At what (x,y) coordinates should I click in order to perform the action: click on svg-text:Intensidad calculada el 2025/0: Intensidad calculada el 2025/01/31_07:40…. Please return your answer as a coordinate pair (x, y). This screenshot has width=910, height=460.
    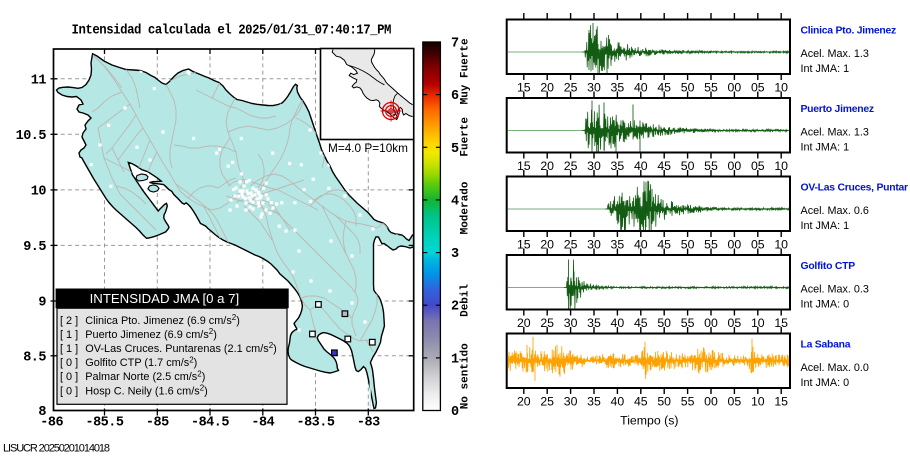
    Looking at the image, I should click on (232, 31).